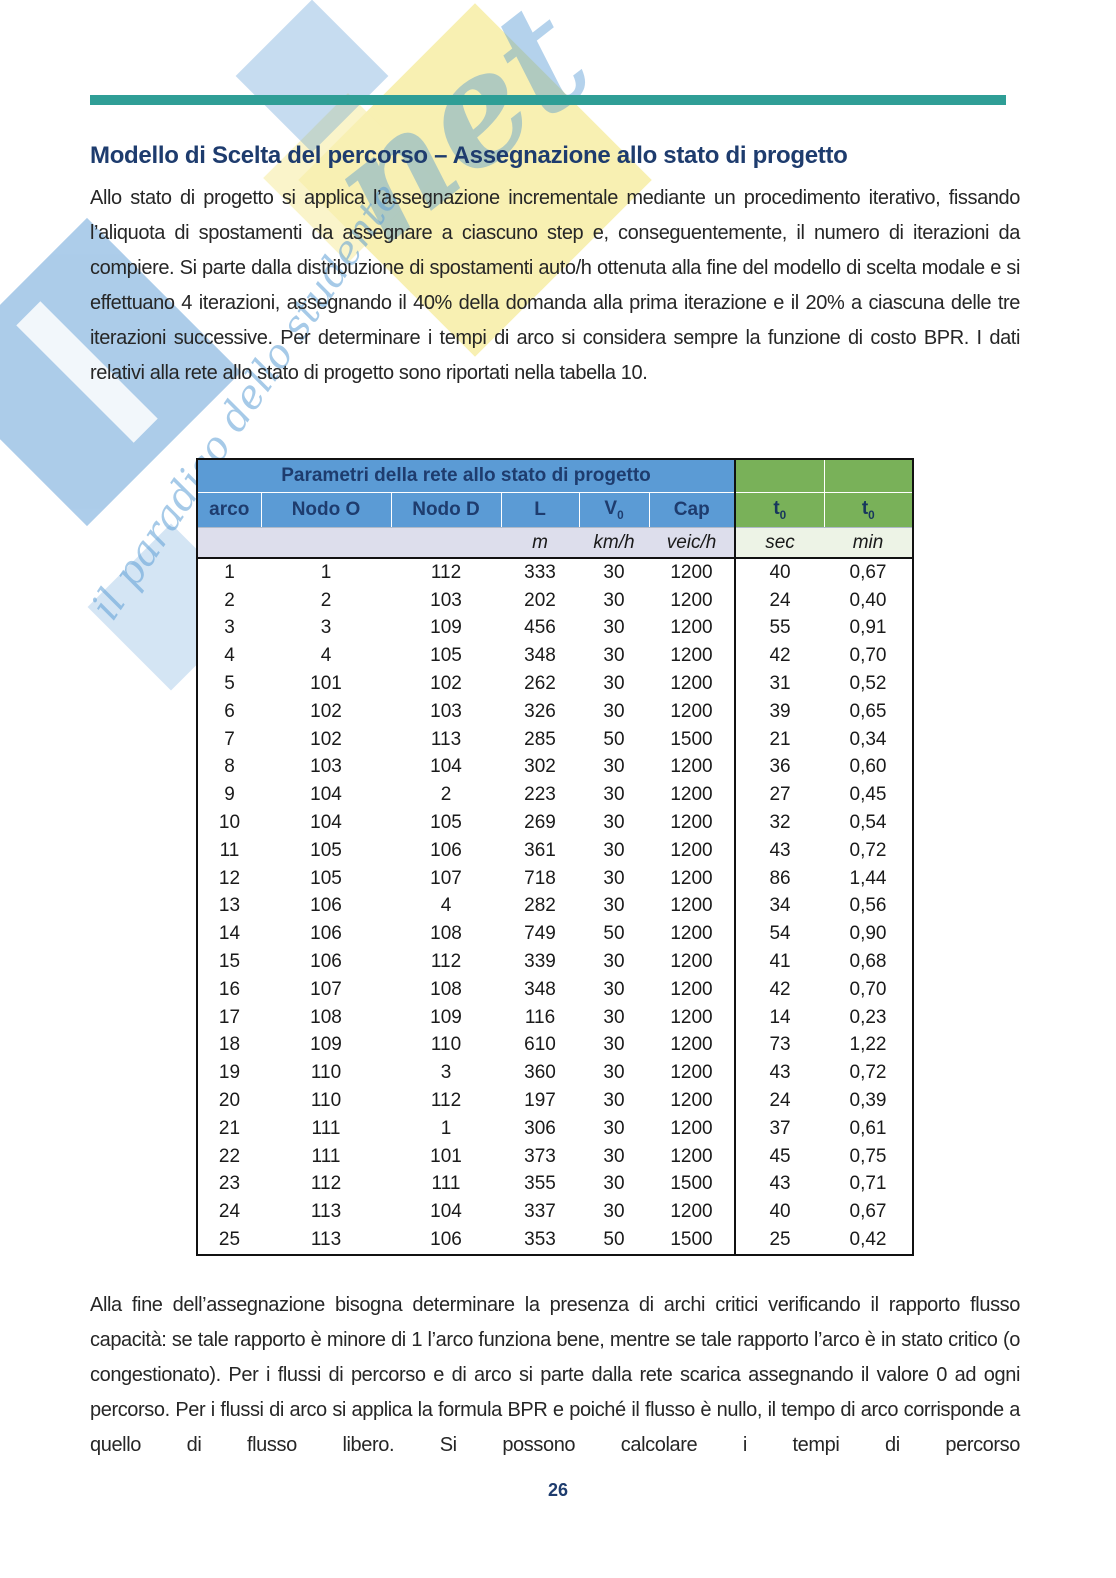 The width and height of the screenshot is (1116, 1578). I want to click on table-cell: 373, so click(540, 1156).